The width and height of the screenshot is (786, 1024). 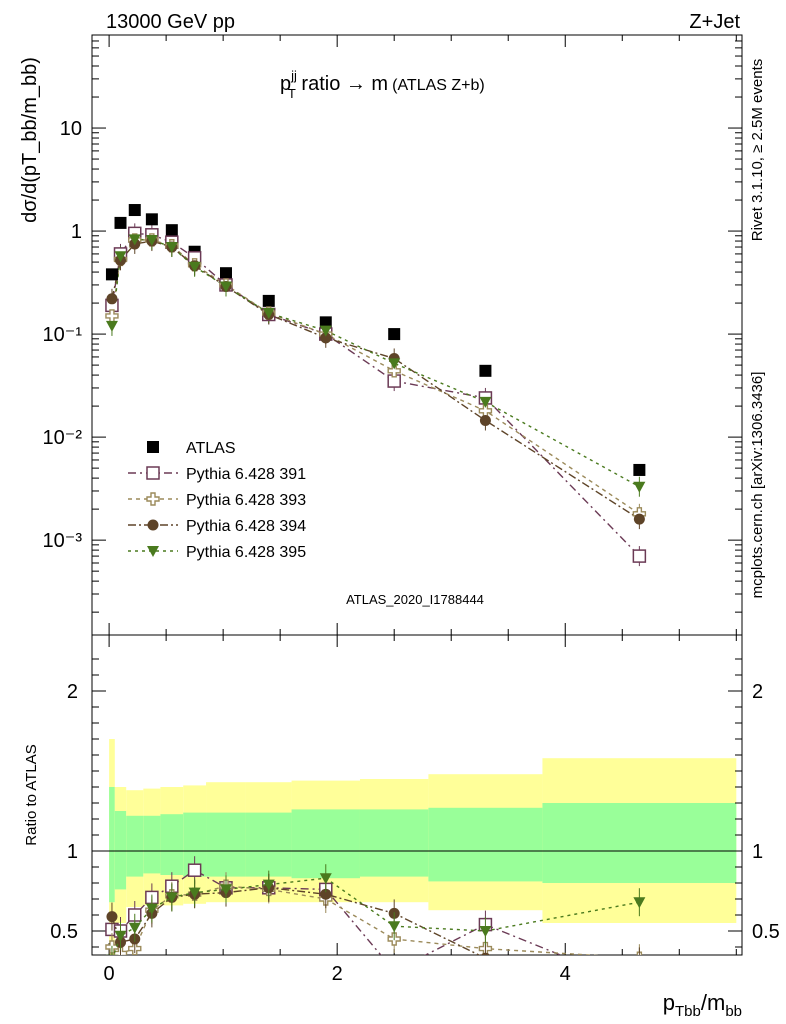 I want to click on y-tick-label: 10⁻³, so click(x=63, y=541).